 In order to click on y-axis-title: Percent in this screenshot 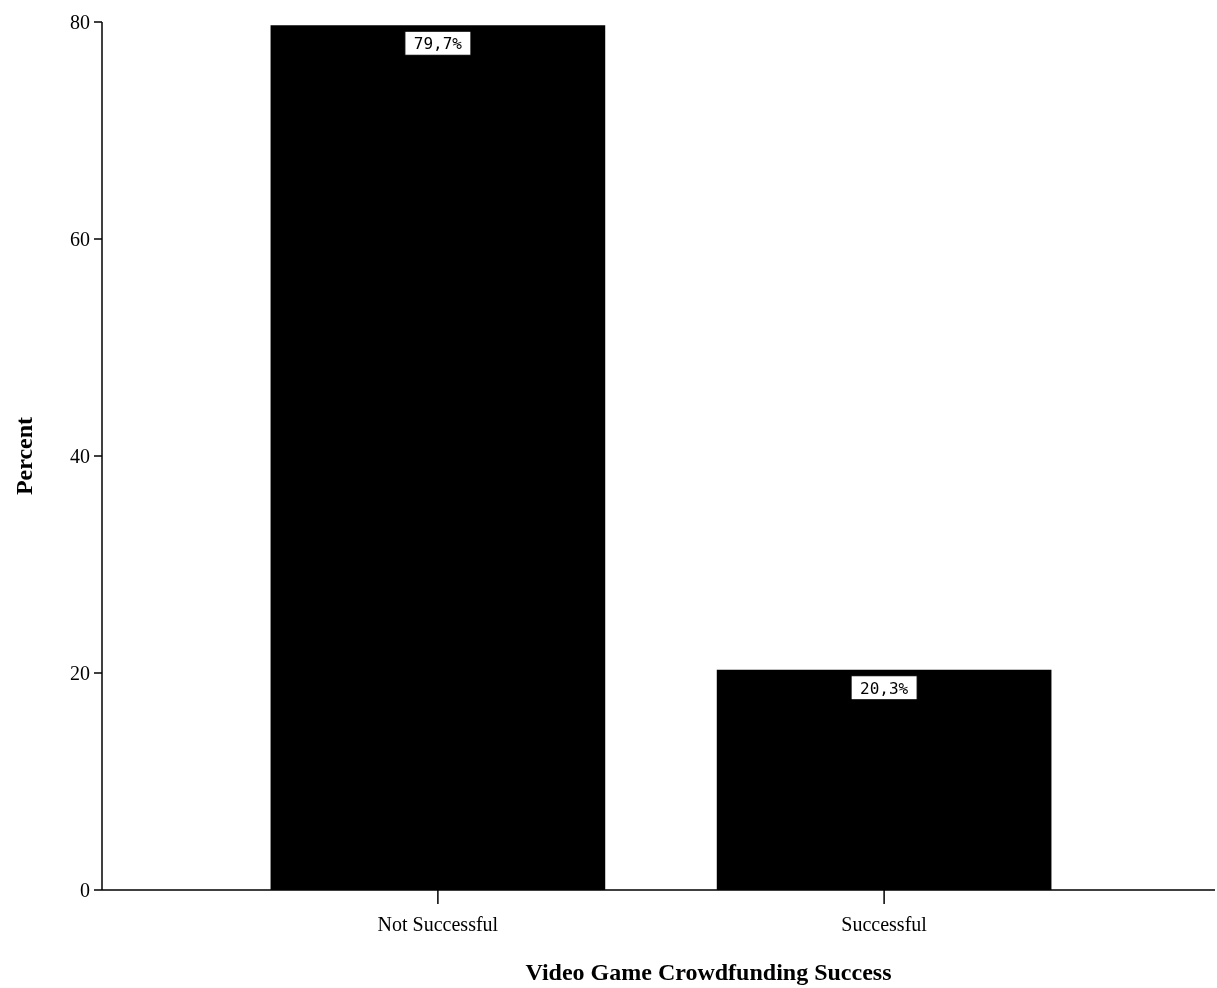, I will do `click(24, 456)`.